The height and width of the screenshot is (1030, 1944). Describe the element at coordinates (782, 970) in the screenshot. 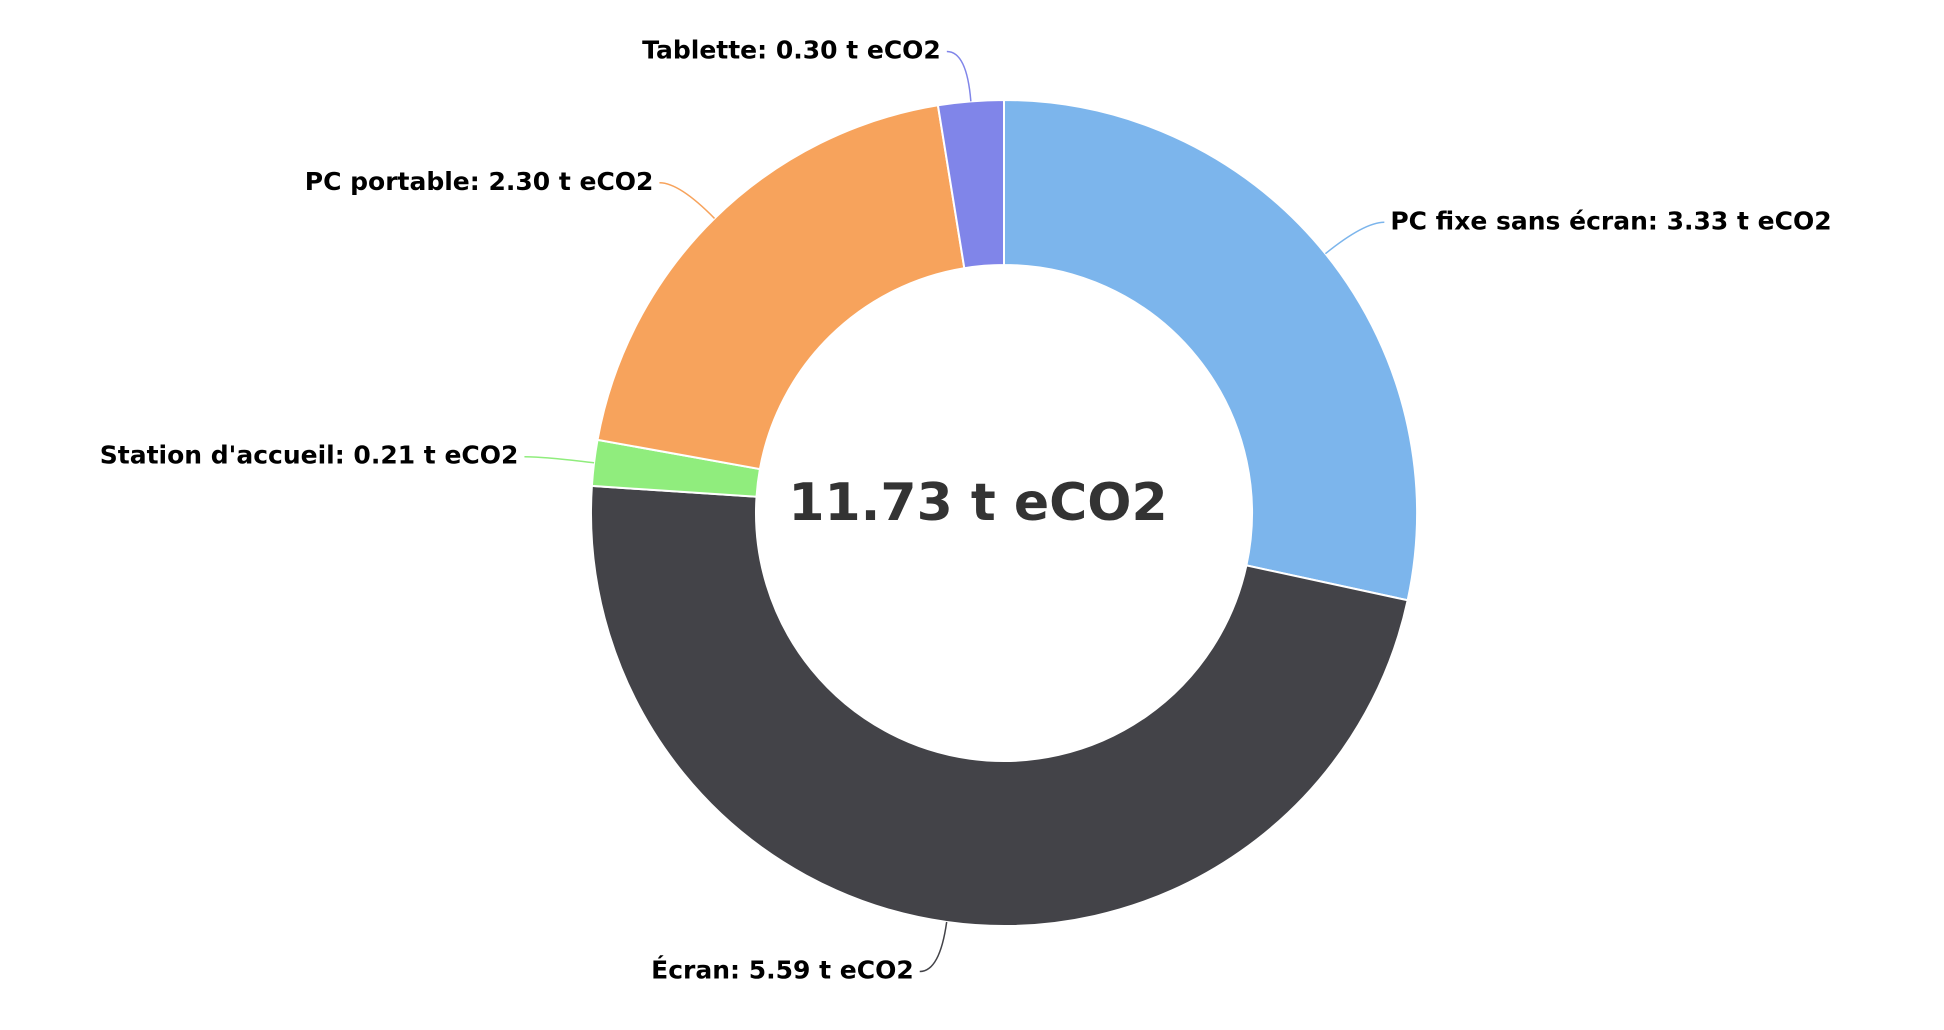

I see `data-label: Écran: 5.59 t eCO2` at that location.